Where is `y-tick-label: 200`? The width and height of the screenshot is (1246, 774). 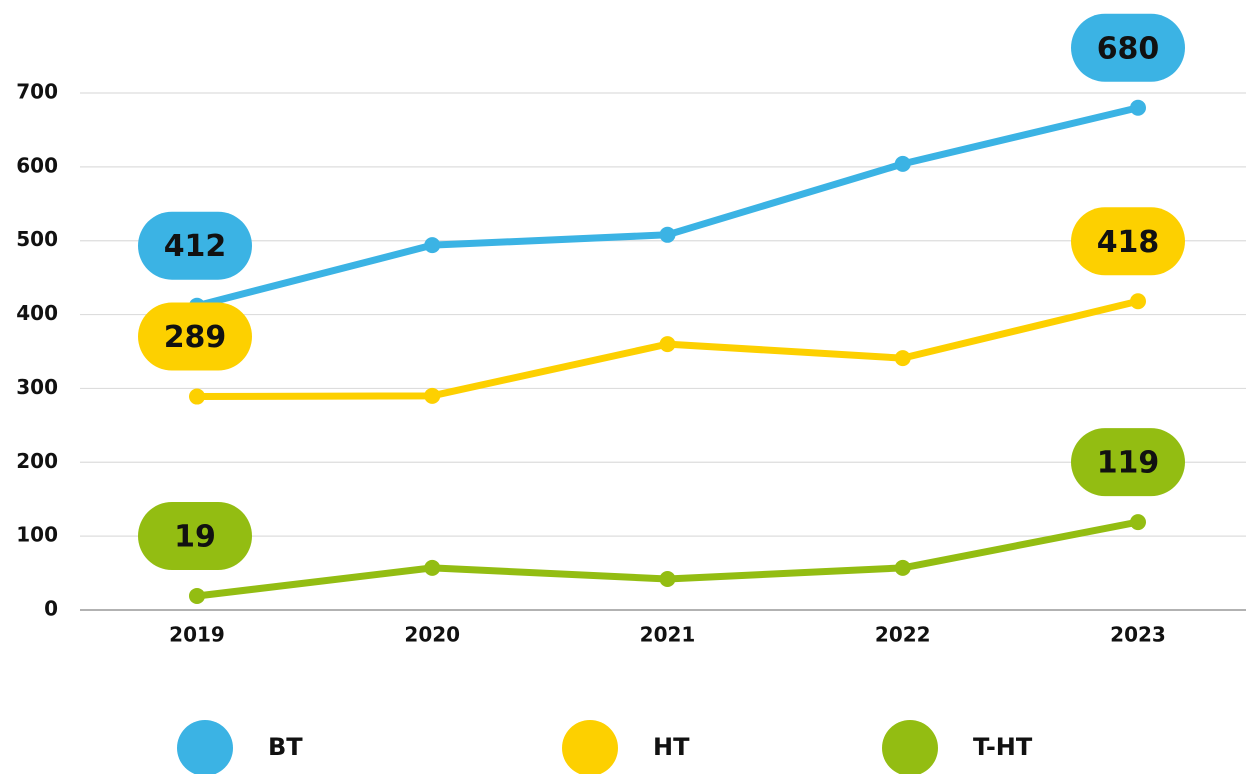
y-tick-label: 200 is located at coordinates (37, 461).